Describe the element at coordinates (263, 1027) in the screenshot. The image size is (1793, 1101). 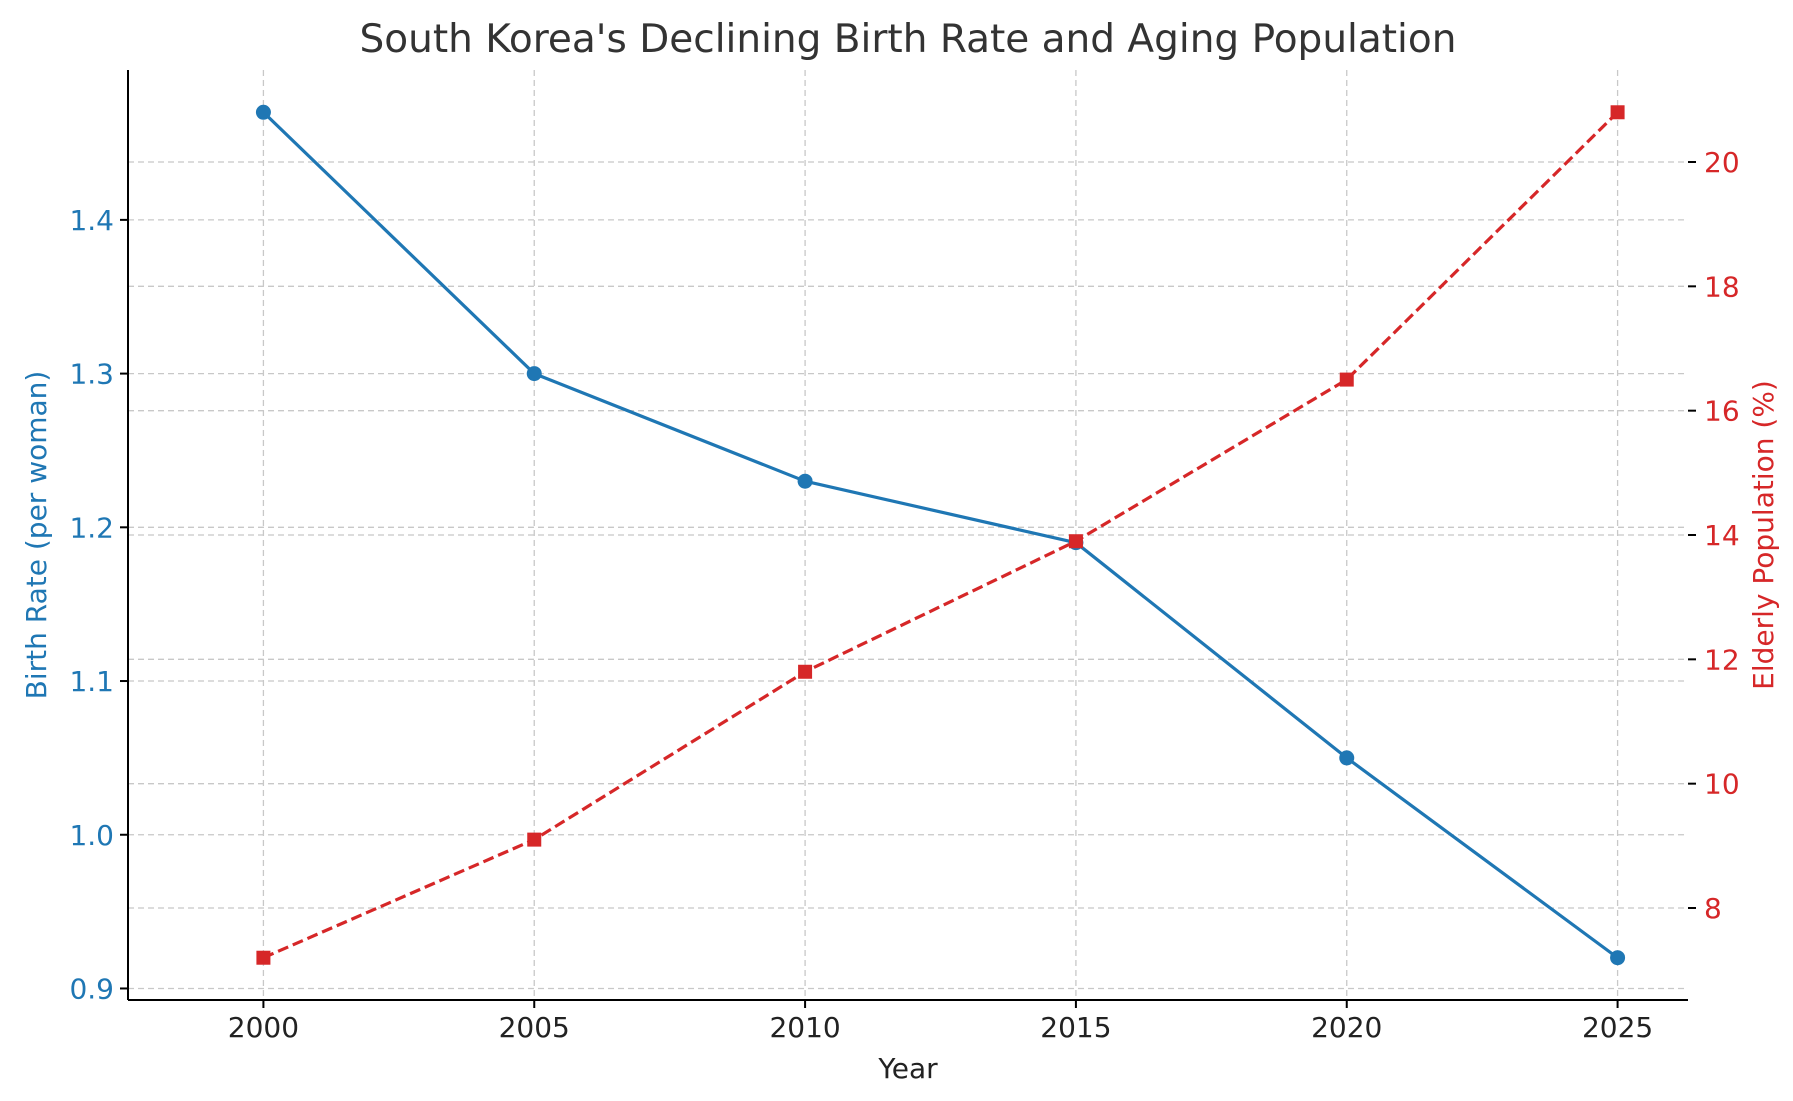
I see `x-tick-label-2000: 2000` at that location.